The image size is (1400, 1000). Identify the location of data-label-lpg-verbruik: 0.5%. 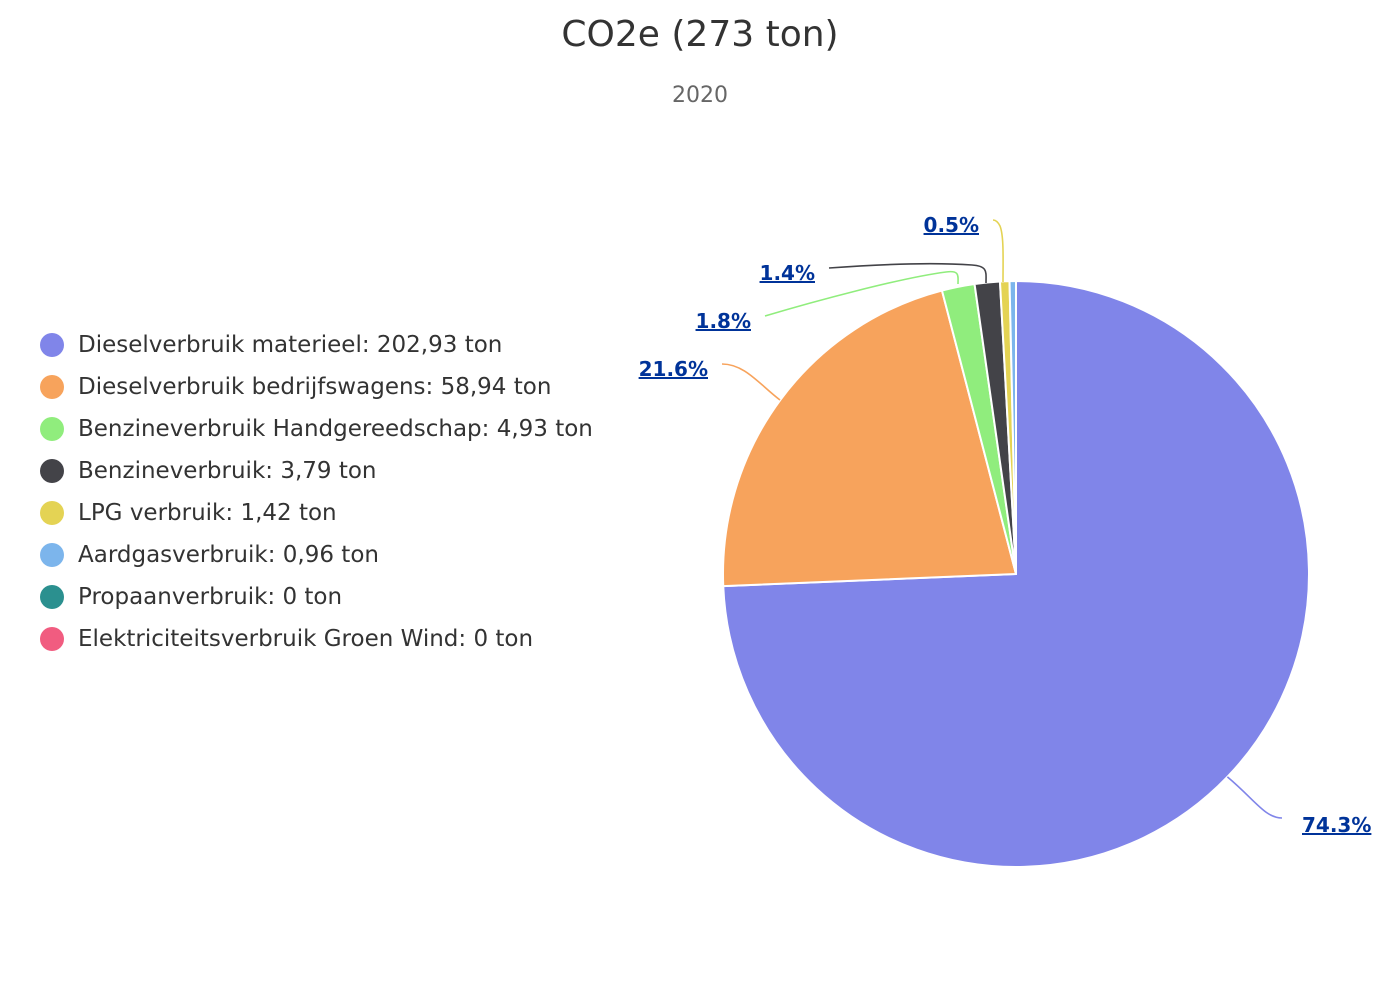
(951, 225).